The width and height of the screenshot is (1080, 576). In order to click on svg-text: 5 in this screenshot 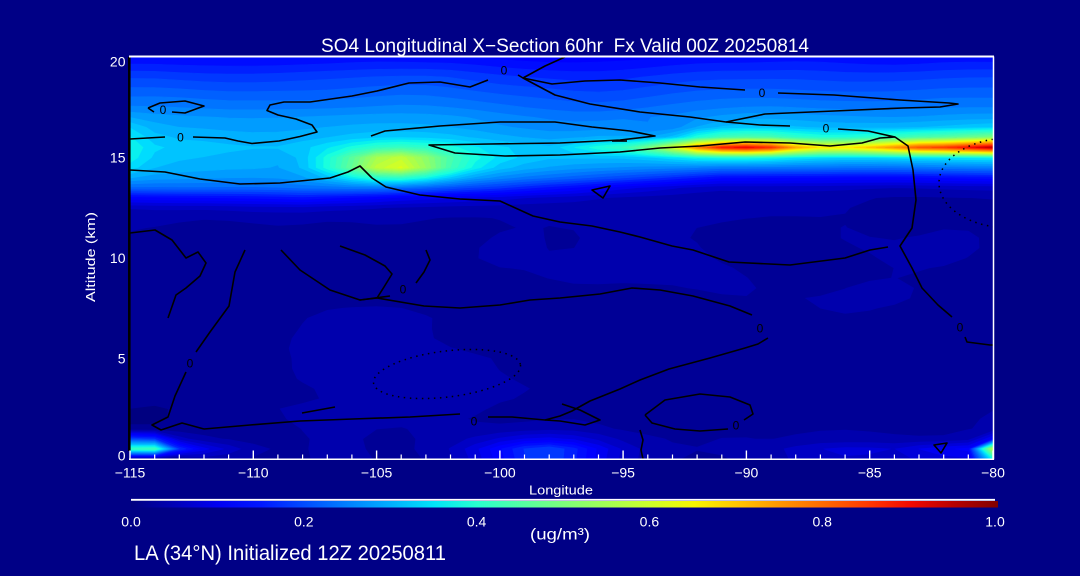, I will do `click(122, 359)`.